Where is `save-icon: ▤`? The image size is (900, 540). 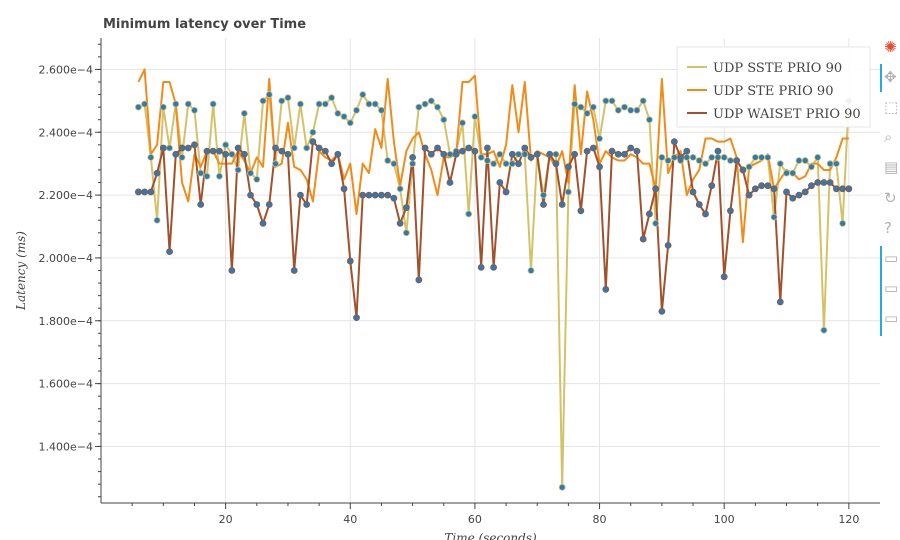 save-icon: ▤ is located at coordinates (891, 167).